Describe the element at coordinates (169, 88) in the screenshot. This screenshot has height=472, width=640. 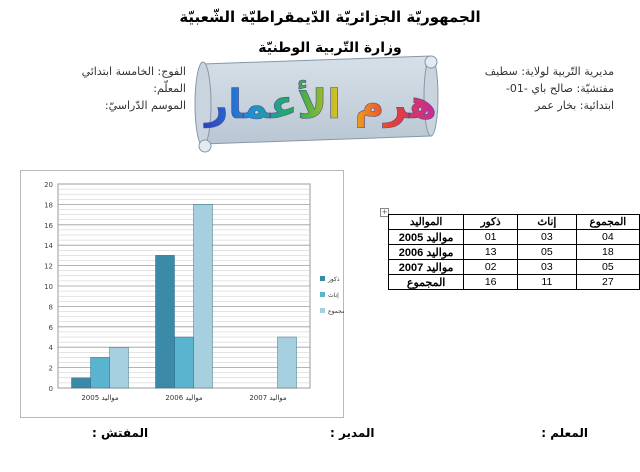
I see `teacher-text: المعلّم:` at that location.